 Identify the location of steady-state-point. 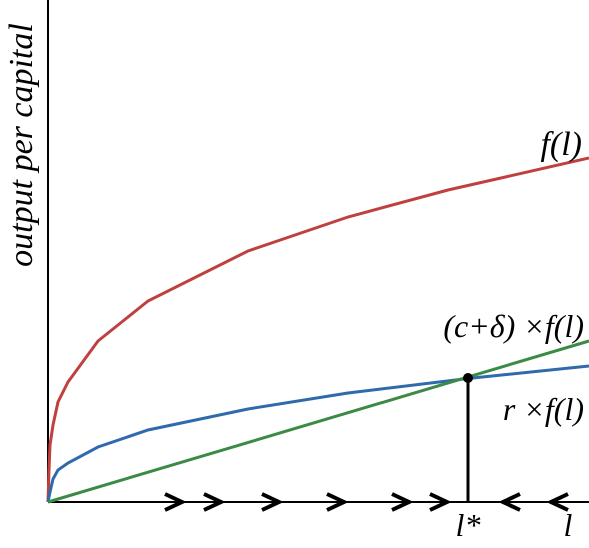
(468, 378).